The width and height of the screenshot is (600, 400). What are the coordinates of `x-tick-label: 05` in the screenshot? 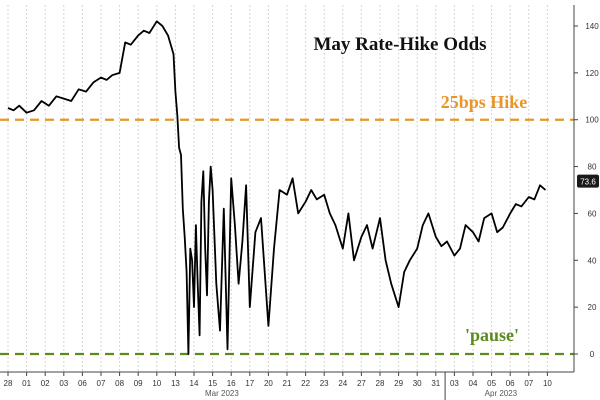 It's located at (491, 383).